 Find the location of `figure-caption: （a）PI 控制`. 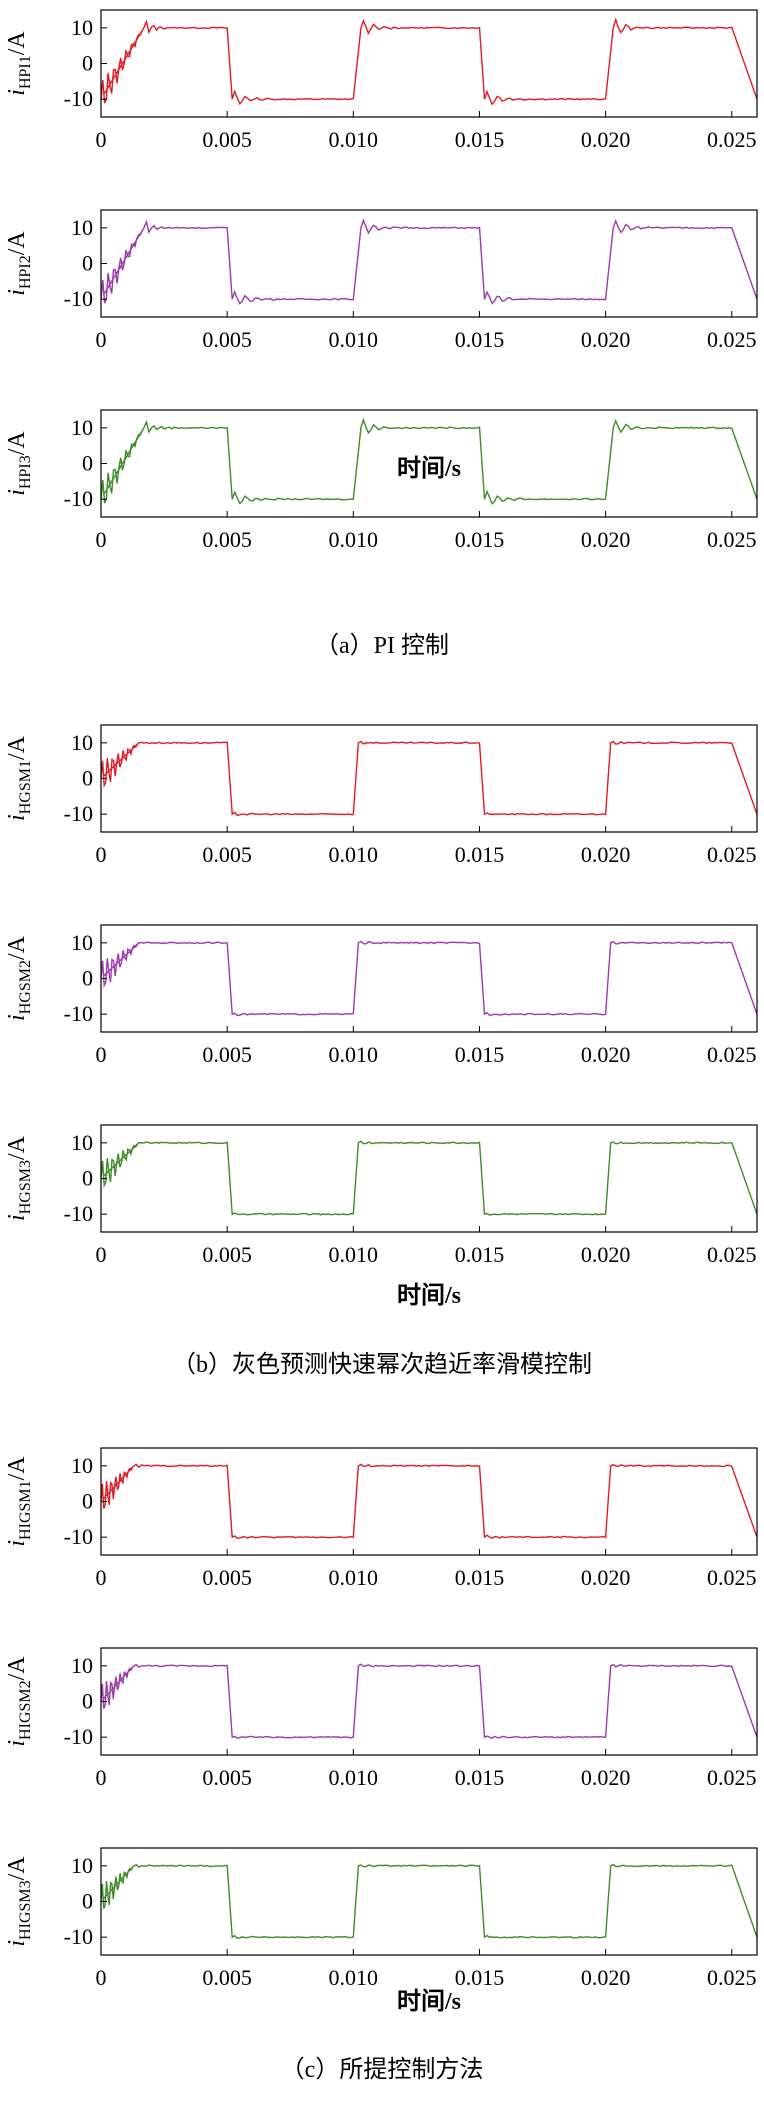

figure-caption: （a）PI 控制 is located at coordinates (382, 645).